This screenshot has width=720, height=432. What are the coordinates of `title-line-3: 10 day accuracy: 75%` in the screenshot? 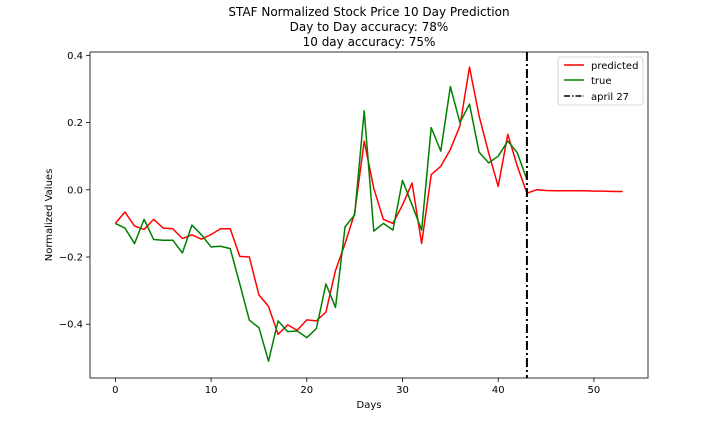 It's located at (369, 42).